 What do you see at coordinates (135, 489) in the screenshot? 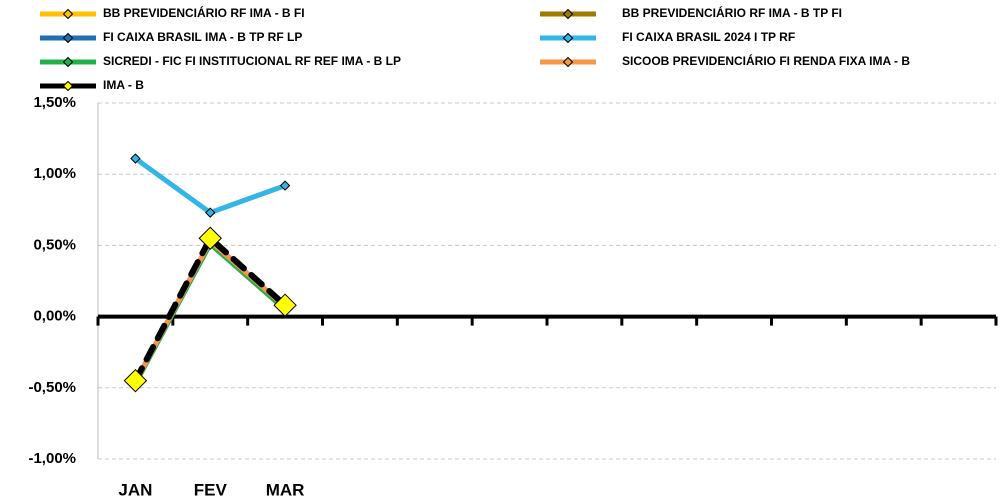
I see `x-tick-label: JAN` at bounding box center [135, 489].